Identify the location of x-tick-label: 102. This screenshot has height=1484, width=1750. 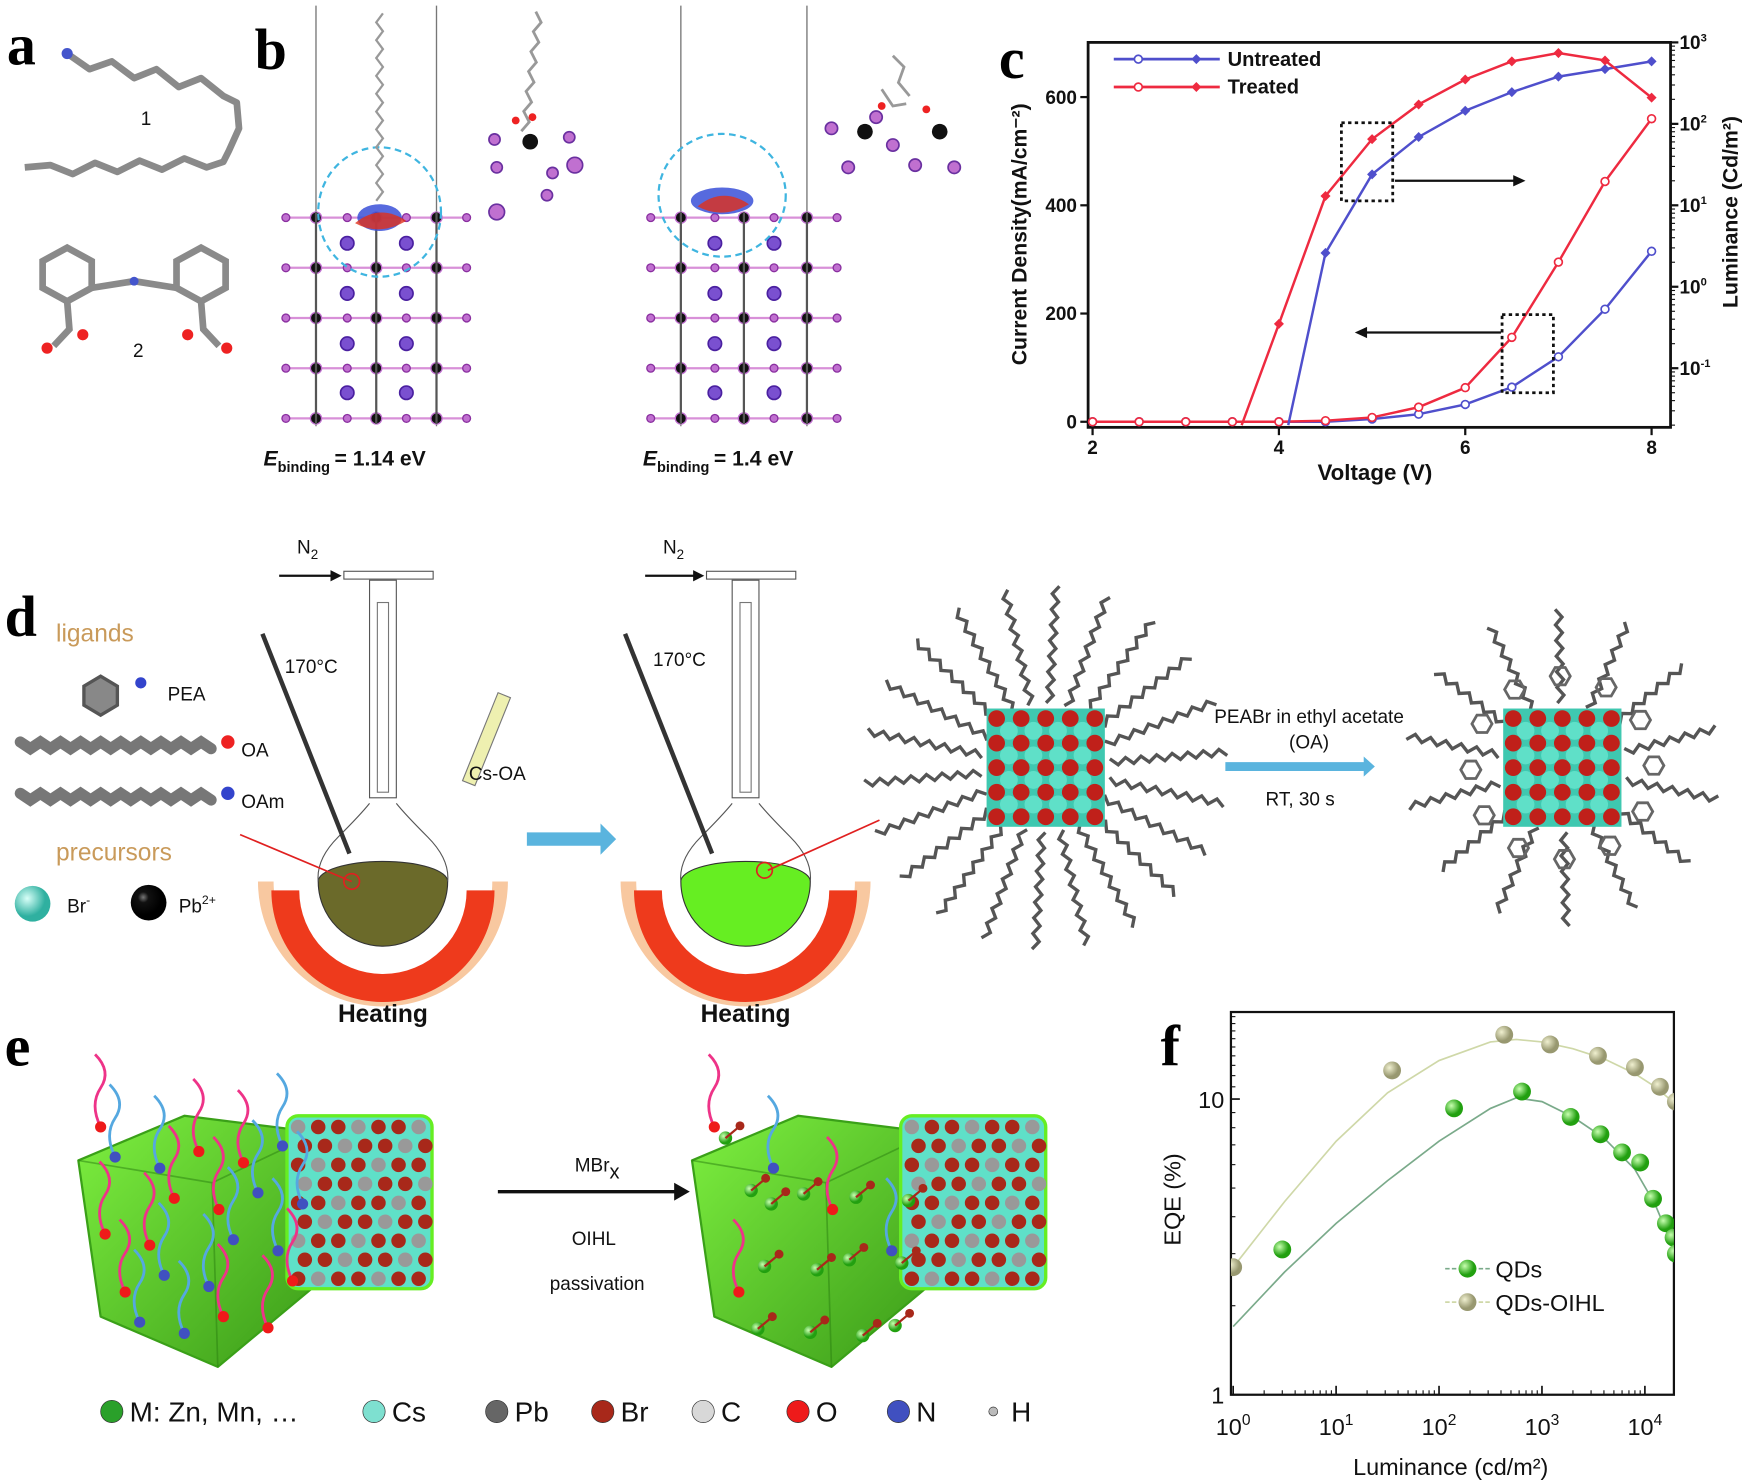
(1439, 1426).